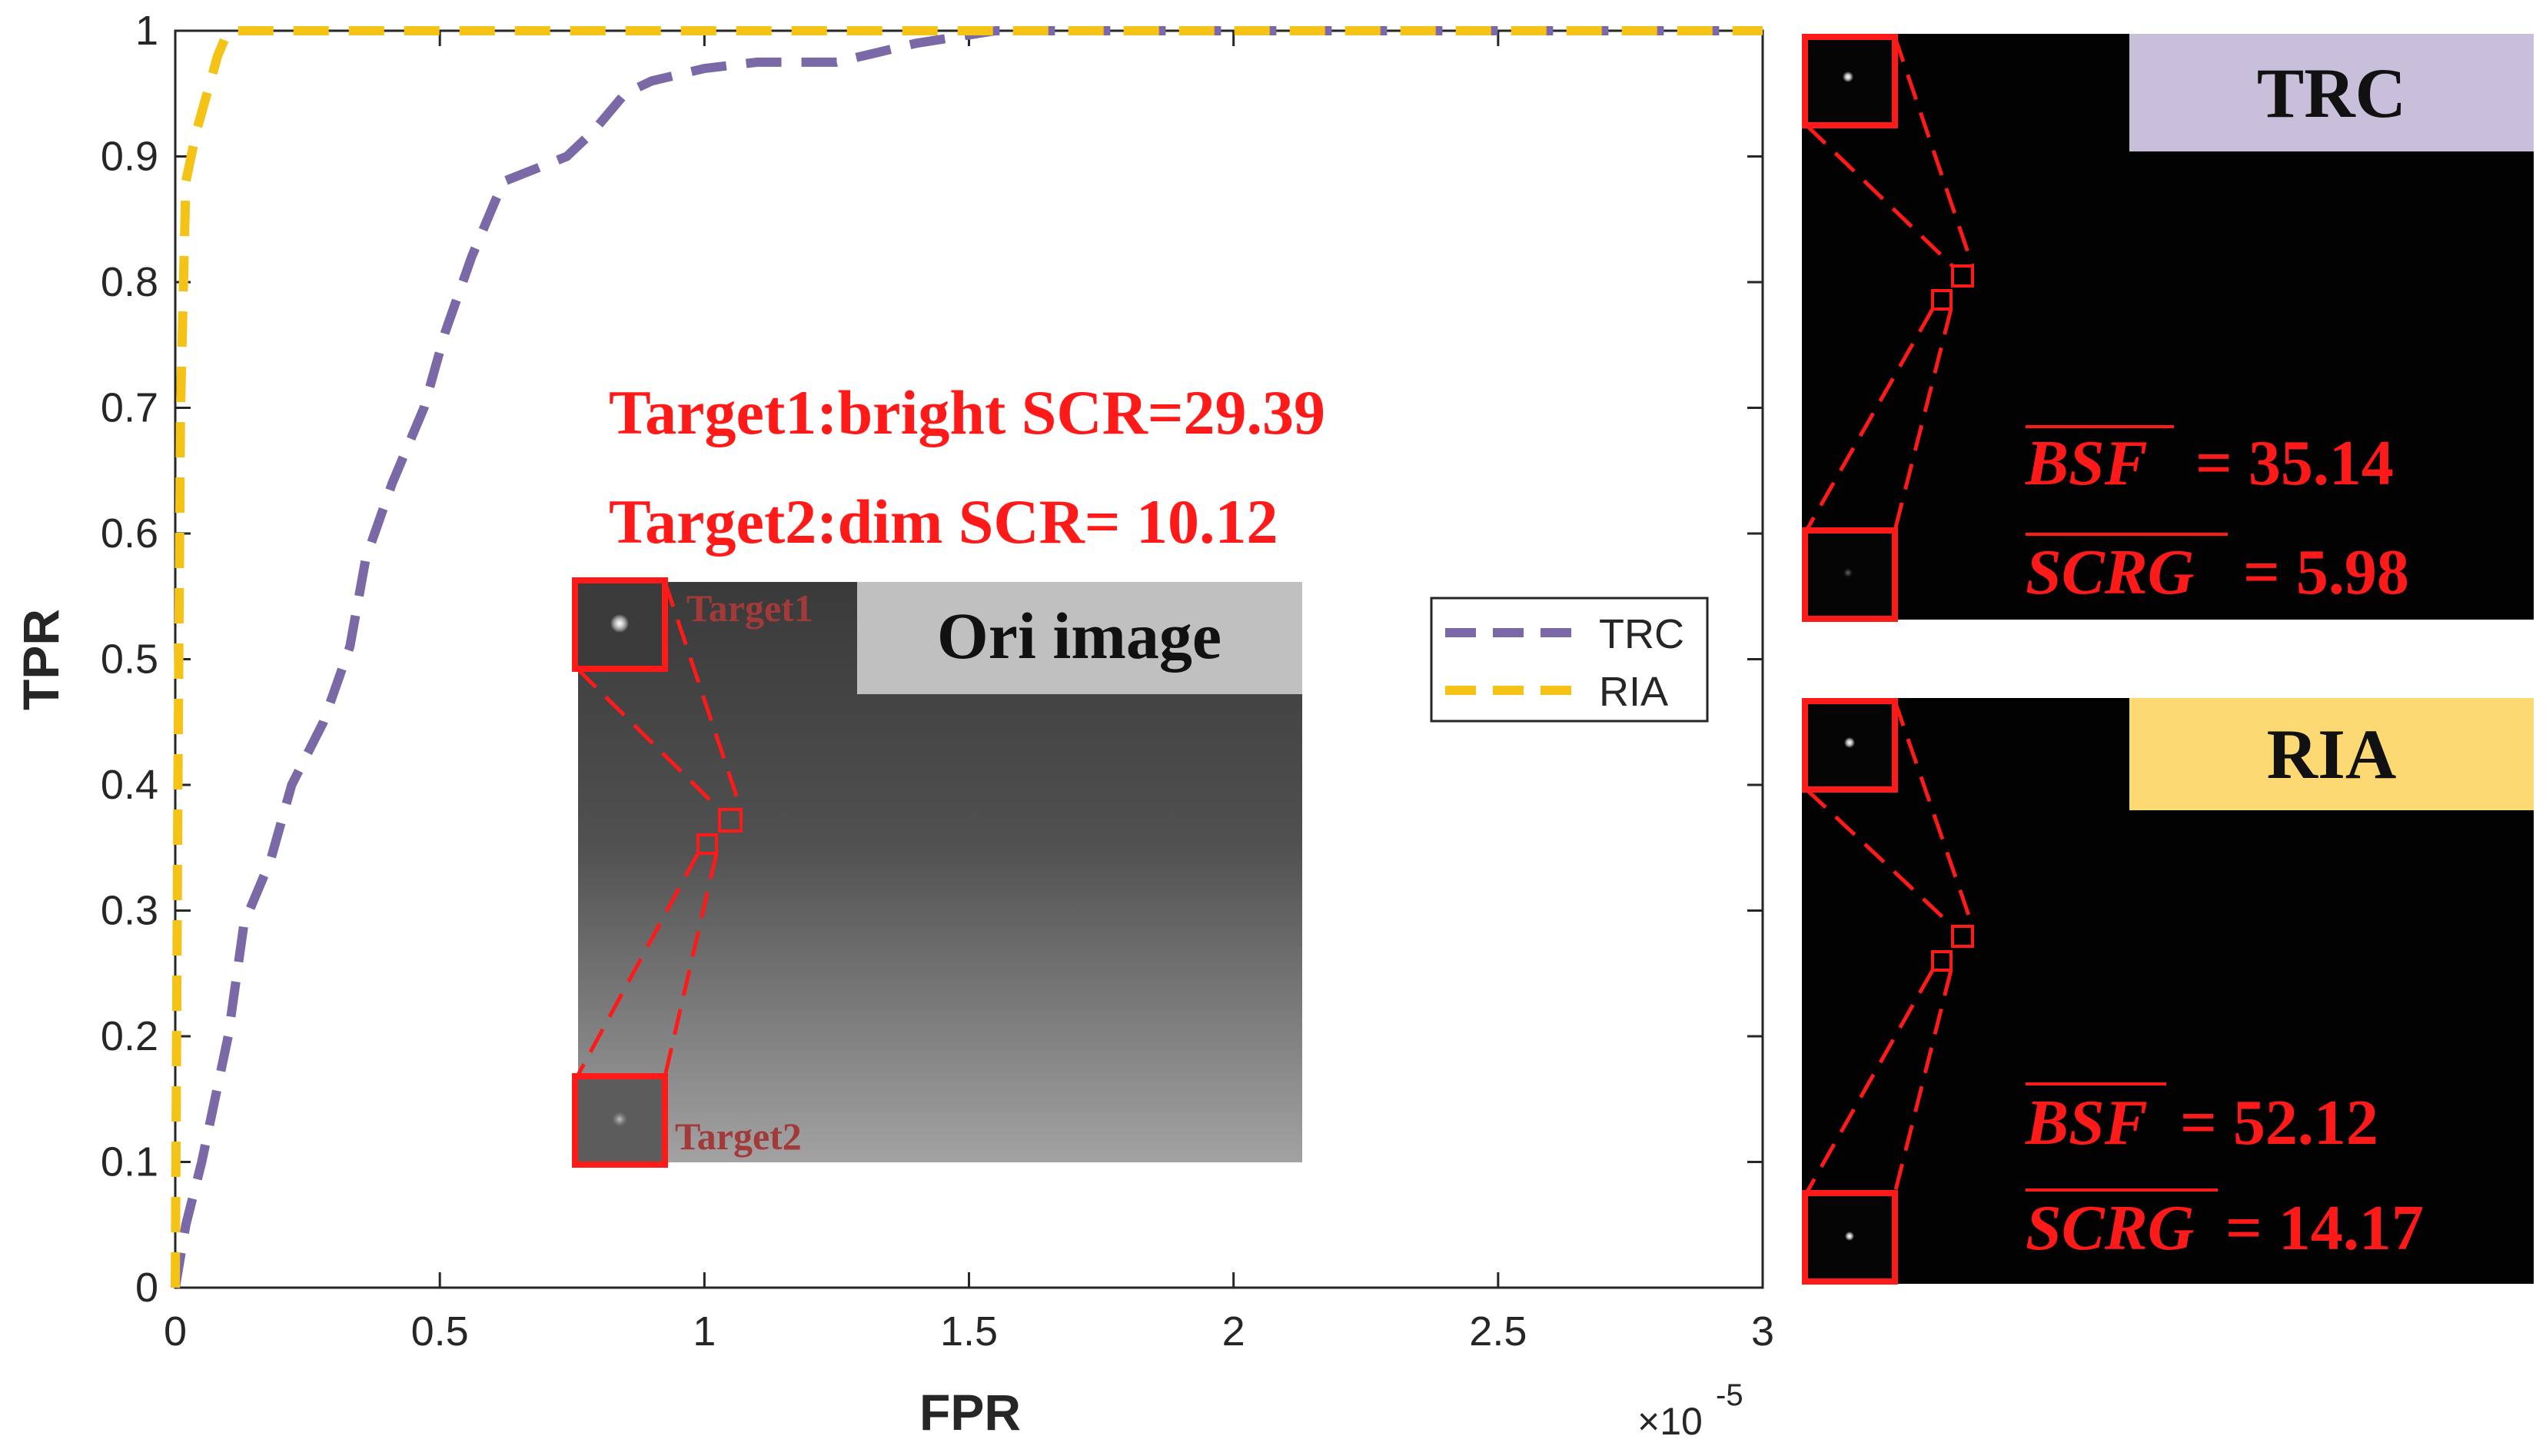  I want to click on y-tick-label: 0.8, so click(129, 282).